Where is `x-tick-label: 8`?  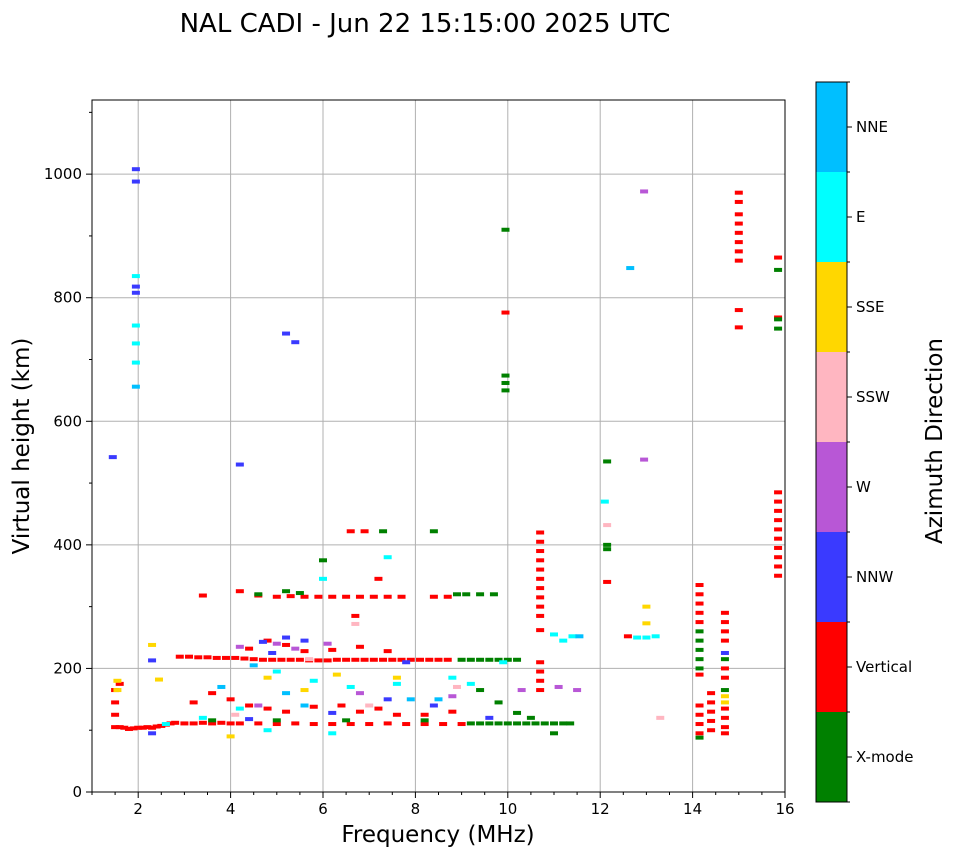
x-tick-label: 8 is located at coordinates (416, 809).